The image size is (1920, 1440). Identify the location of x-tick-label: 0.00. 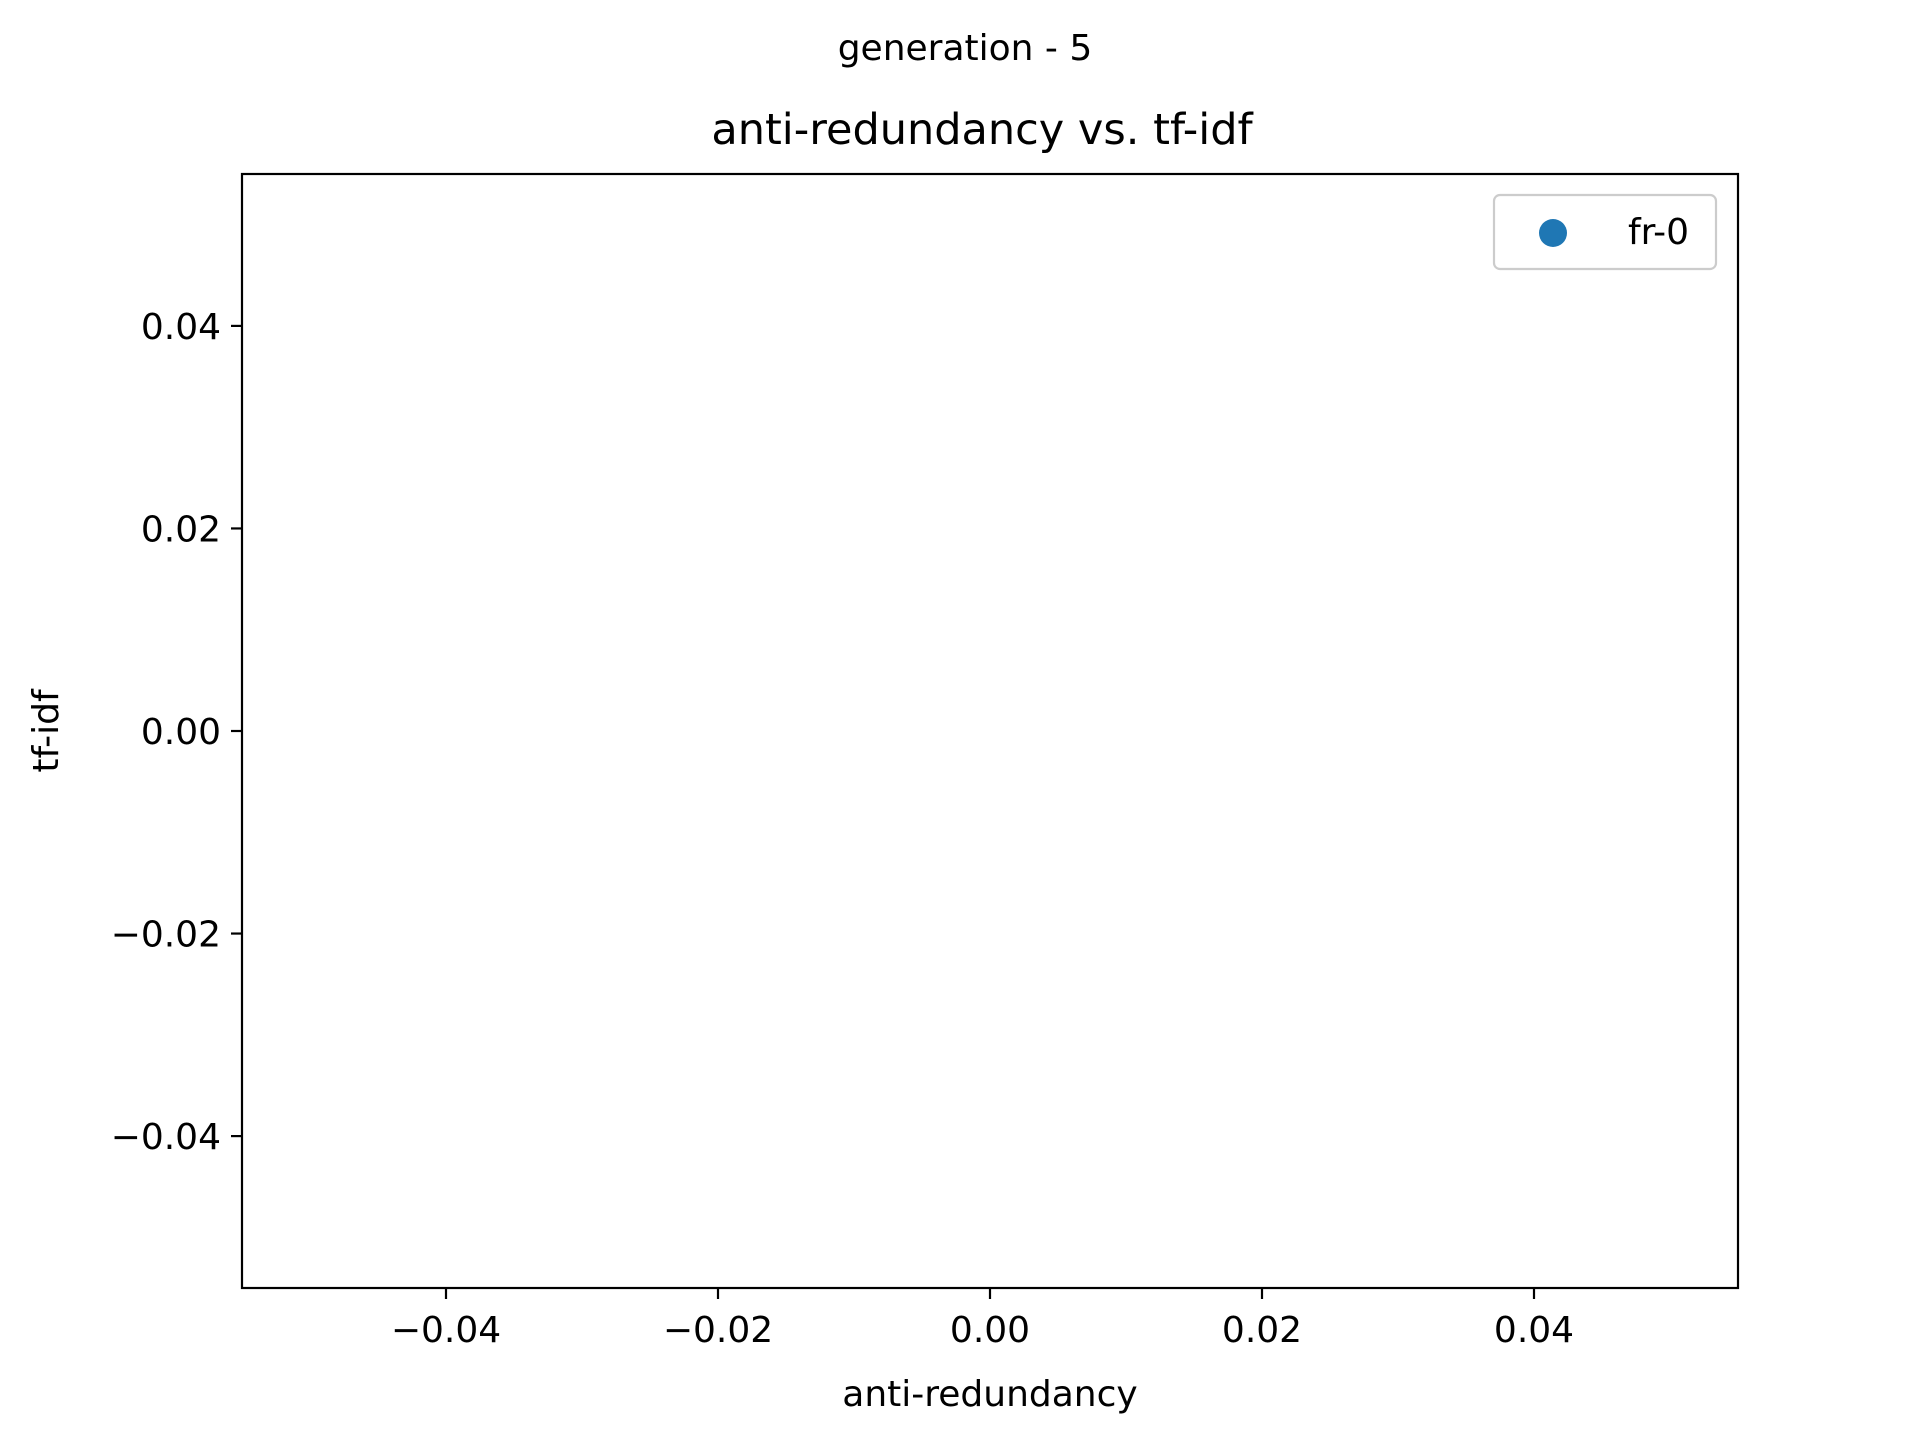
(990, 1330).